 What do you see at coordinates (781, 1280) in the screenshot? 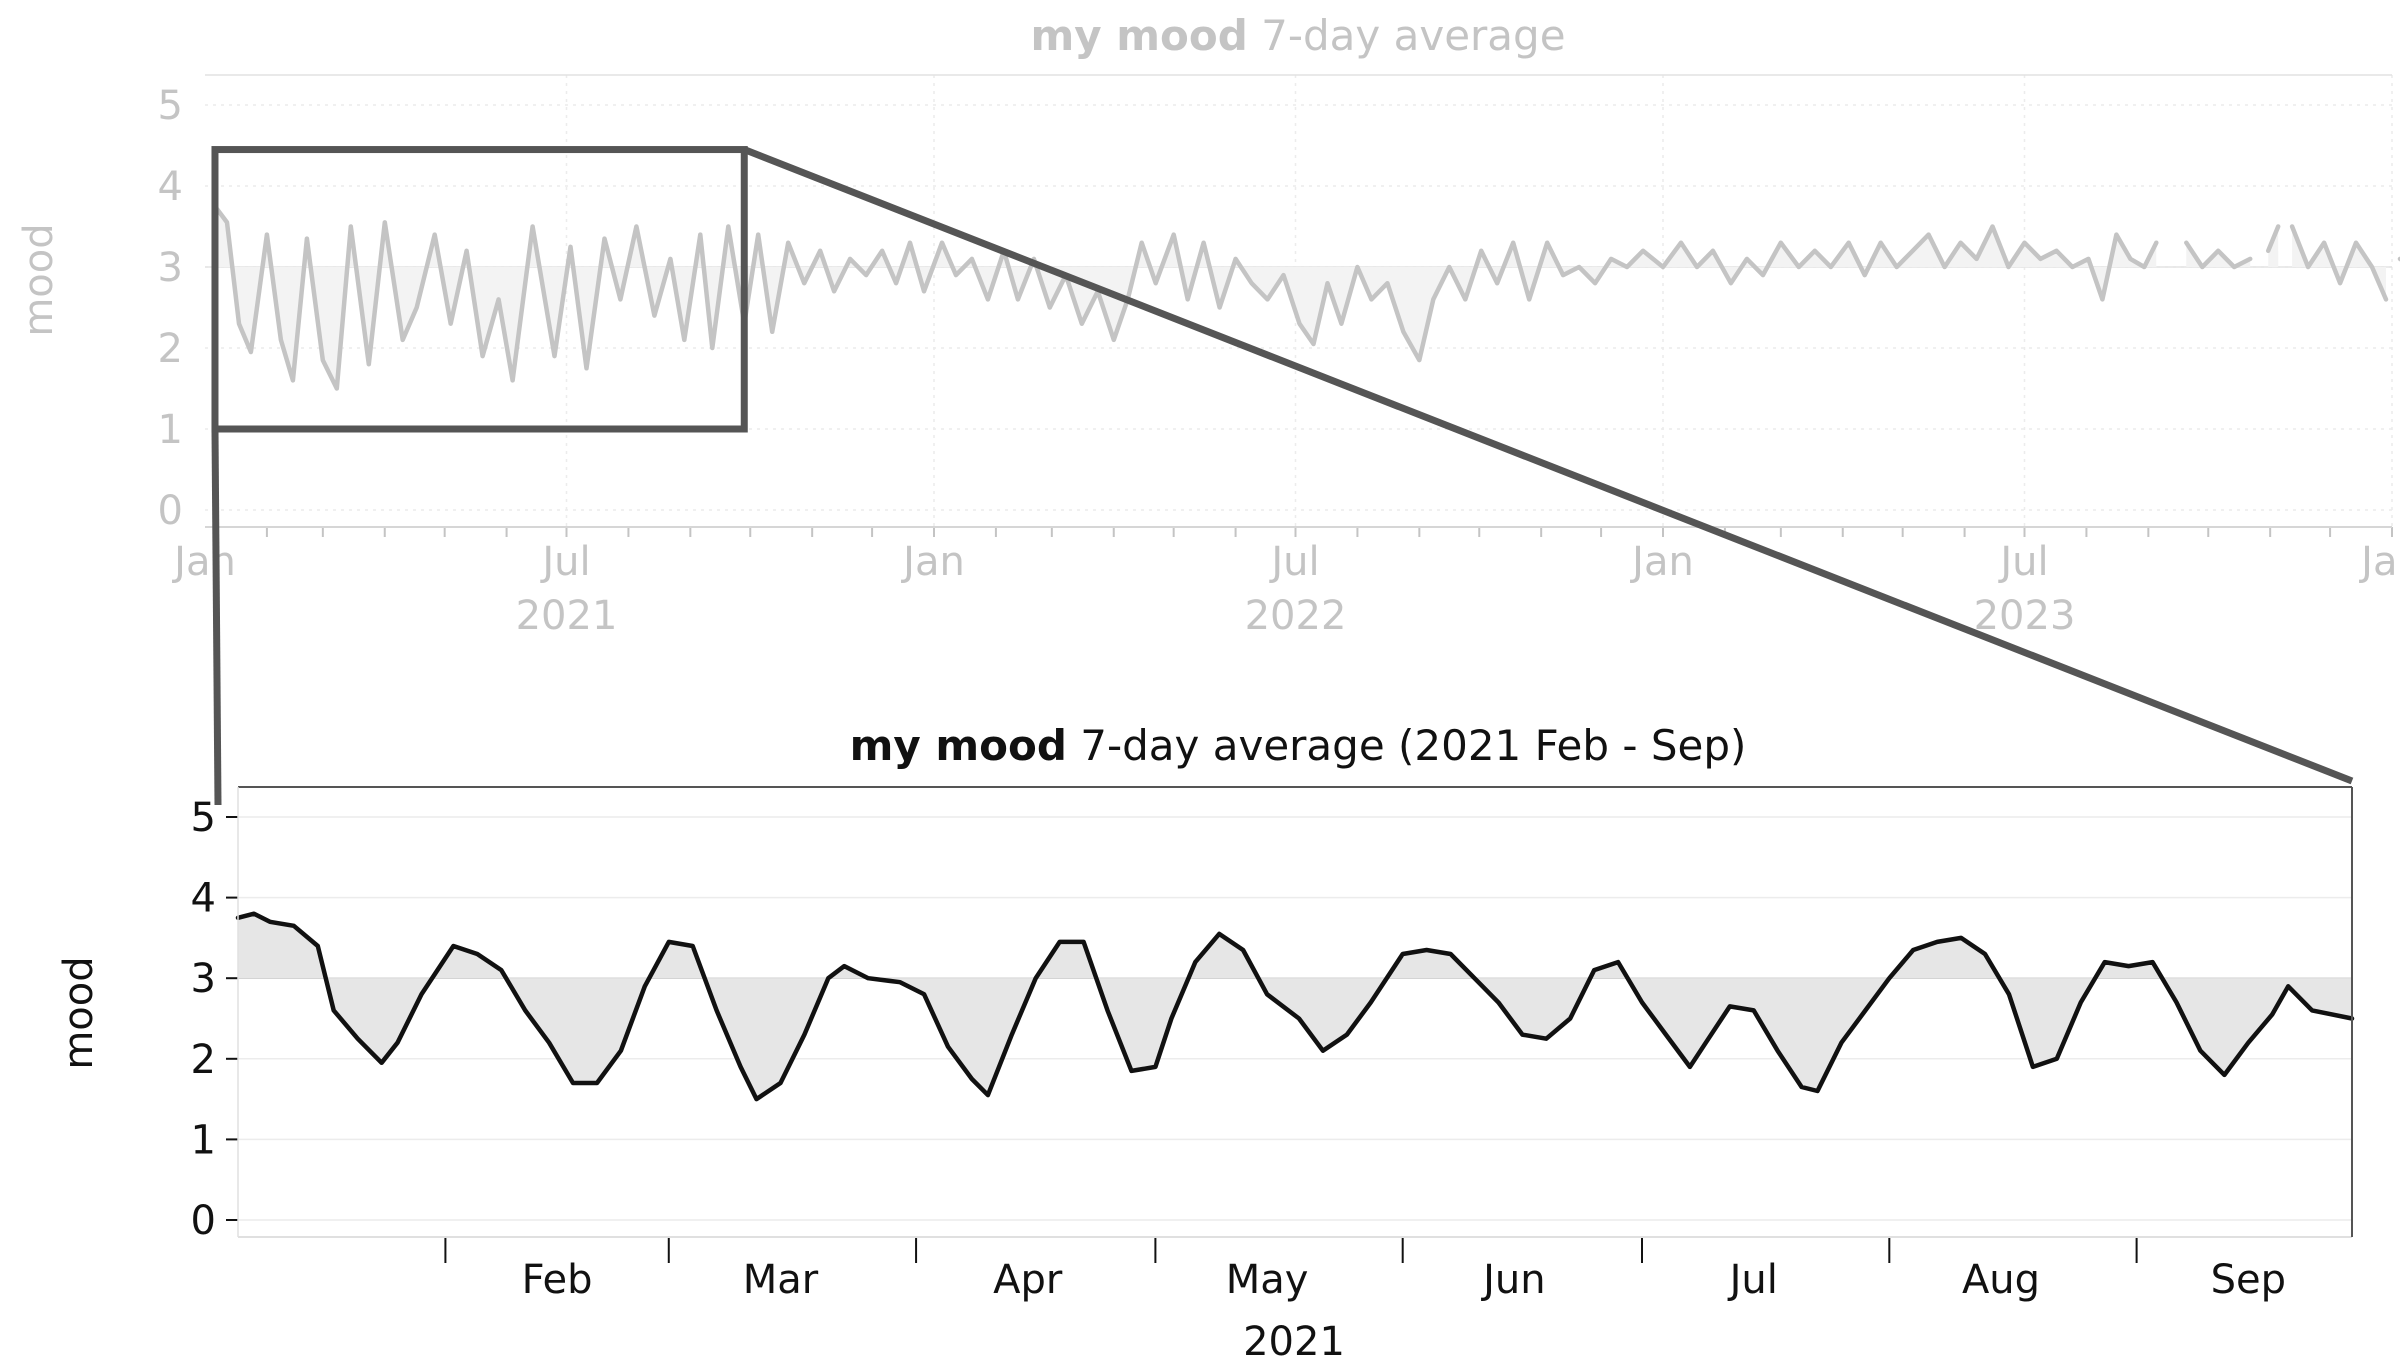
I see `zoomed-x-tick-label: Mar` at bounding box center [781, 1280].